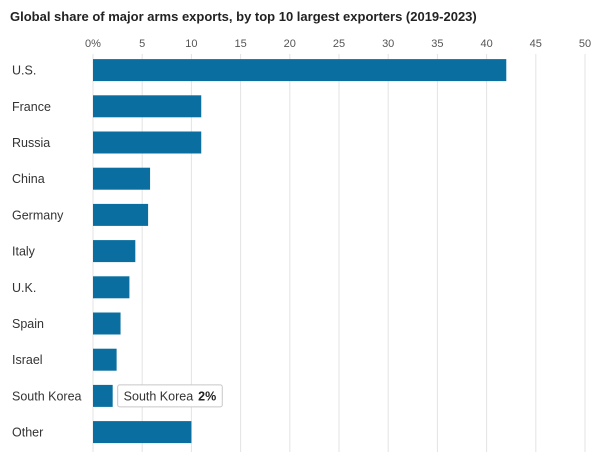 Image resolution: width=600 pixels, height=459 pixels. I want to click on tooltip: South Korea 2%, so click(170, 396).